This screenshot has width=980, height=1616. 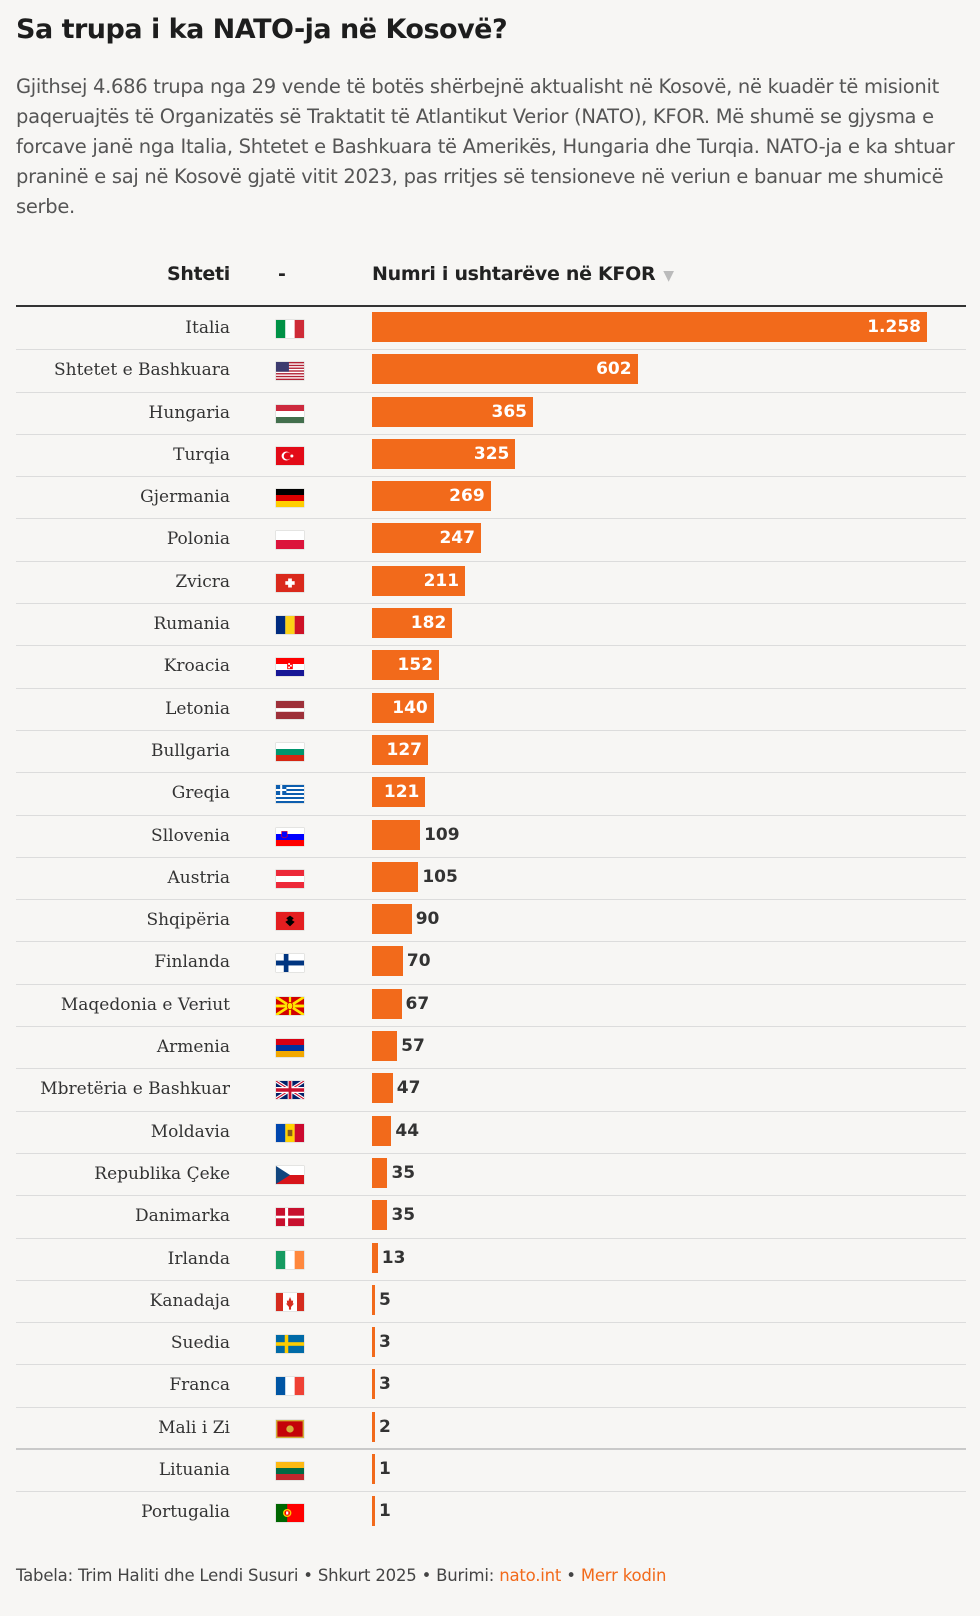 What do you see at coordinates (290, 1428) in the screenshot?
I see `flag-montenegro-icon` at bounding box center [290, 1428].